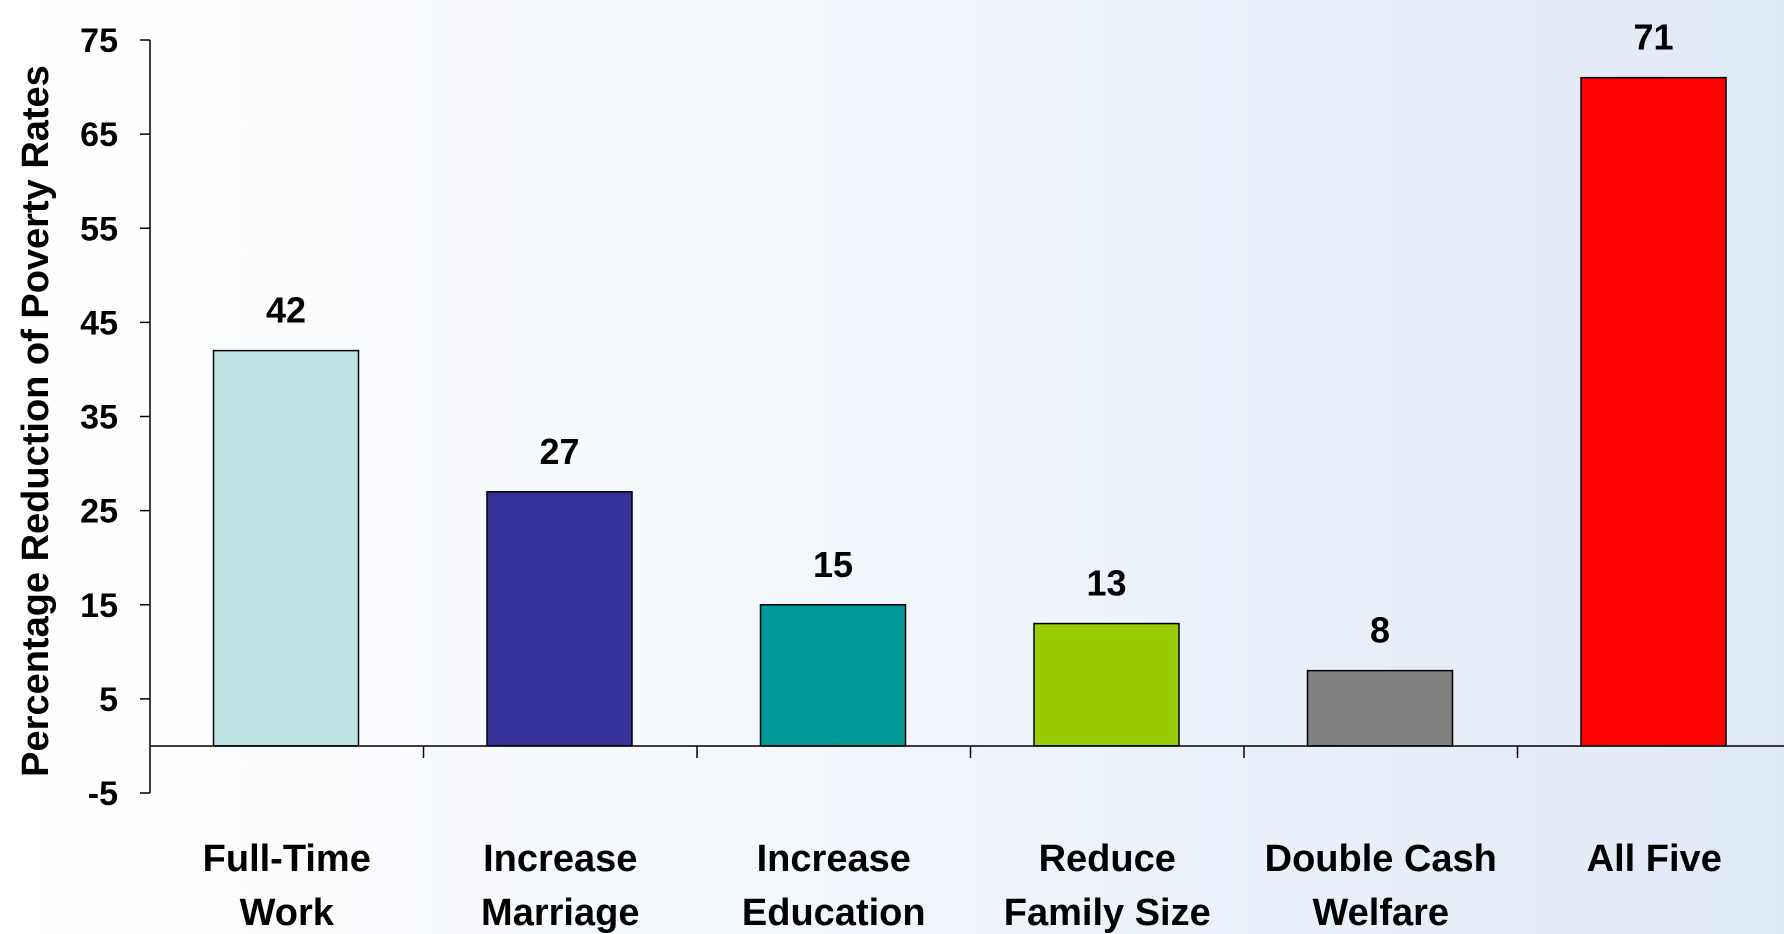  I want to click on y-tick-label: -5, so click(103, 794).